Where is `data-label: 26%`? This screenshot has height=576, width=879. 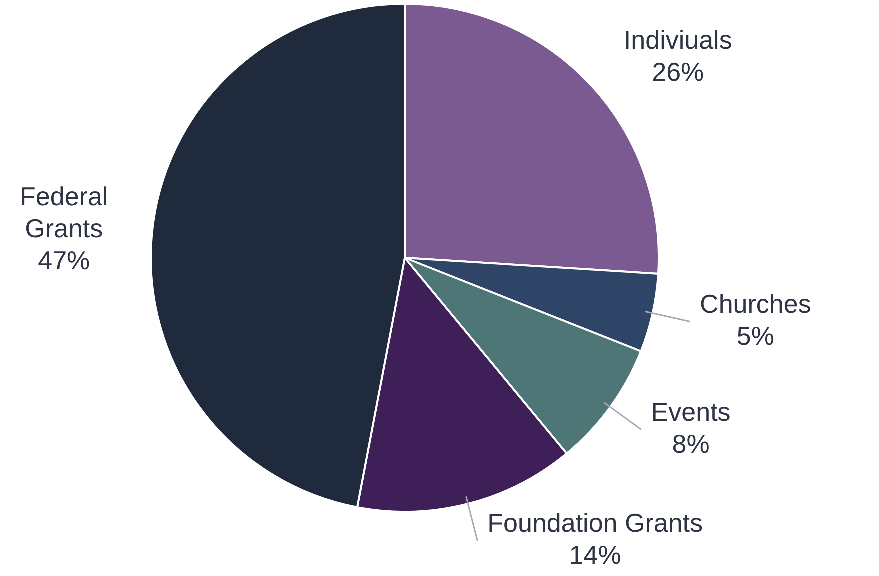
data-label: 26% is located at coordinates (678, 72).